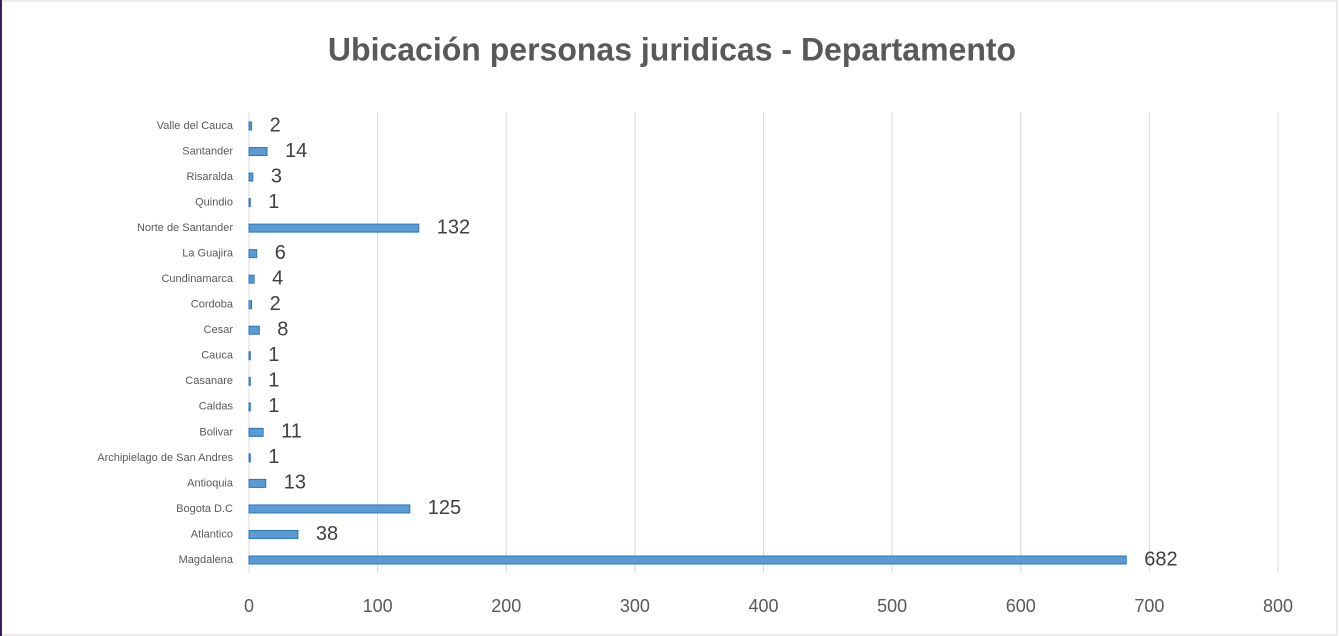  I want to click on y-tick-label: Risaralda, so click(210, 177).